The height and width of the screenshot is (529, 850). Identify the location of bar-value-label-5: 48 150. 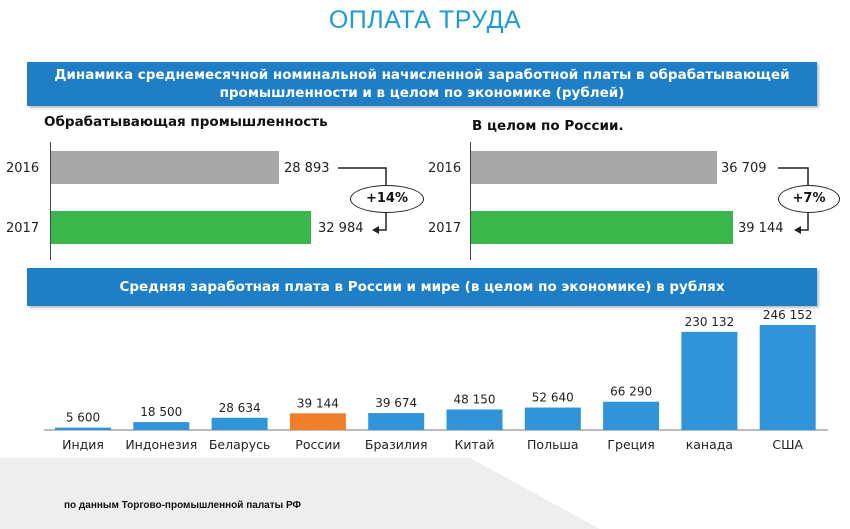
(475, 399).